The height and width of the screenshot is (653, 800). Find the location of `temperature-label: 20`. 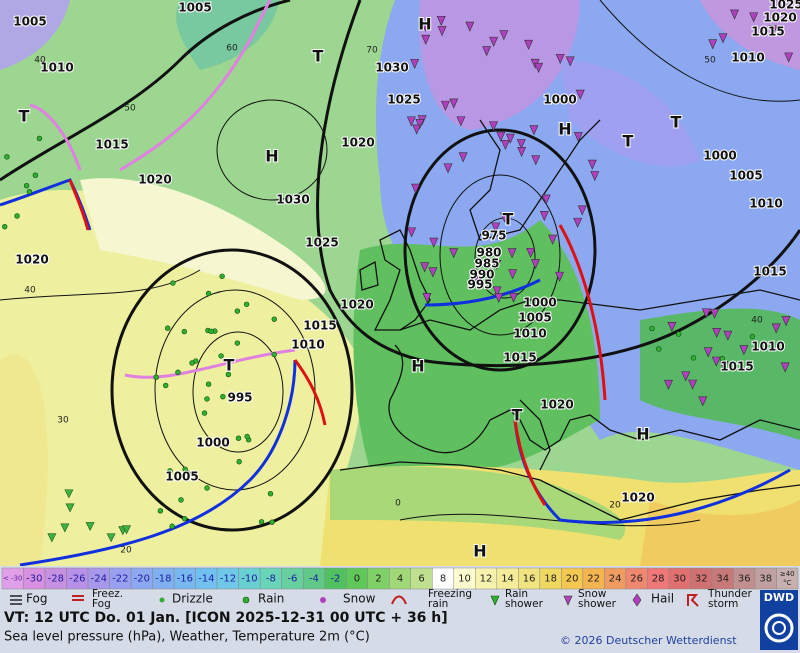

temperature-label: 20 is located at coordinates (615, 506).